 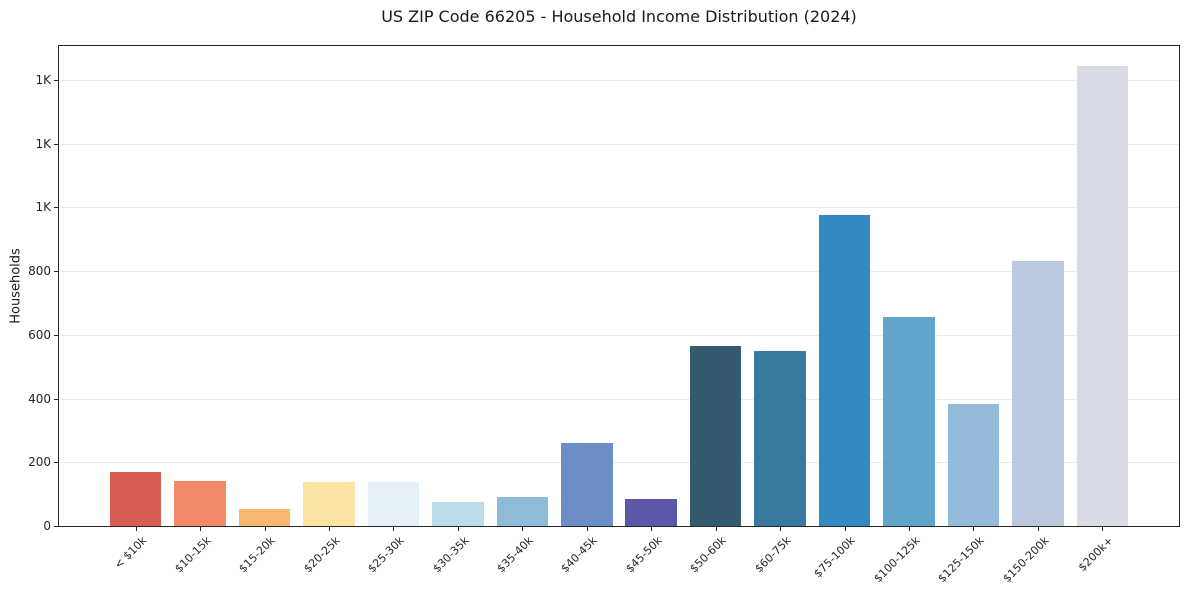 What do you see at coordinates (708, 555) in the screenshot?
I see `x-tick-label: $50-60k` at bounding box center [708, 555].